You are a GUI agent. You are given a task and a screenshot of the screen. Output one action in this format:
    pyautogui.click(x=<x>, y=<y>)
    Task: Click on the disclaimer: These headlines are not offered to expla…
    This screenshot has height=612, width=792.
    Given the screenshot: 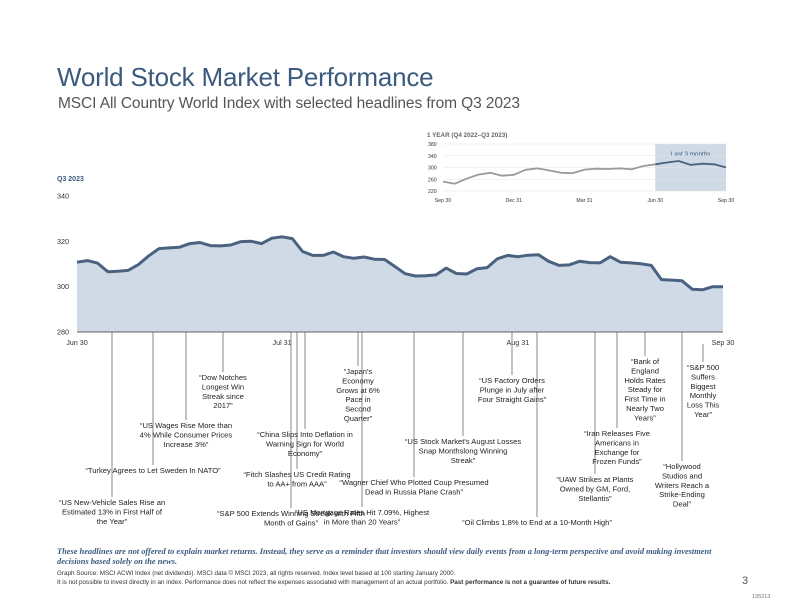 What is the action you would take?
    pyautogui.click(x=384, y=556)
    